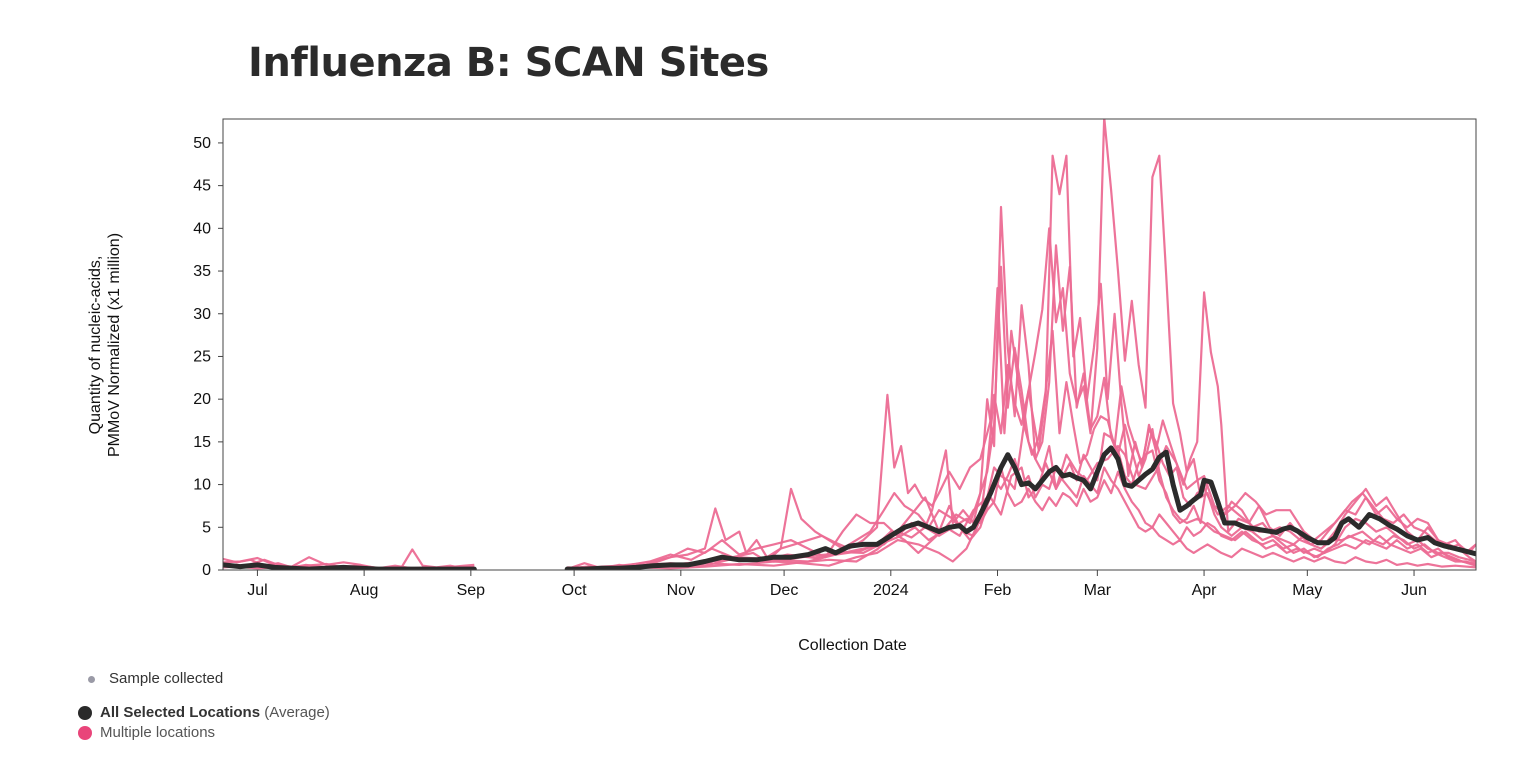 The height and width of the screenshot is (768, 1526). Describe the element at coordinates (681, 590) in the screenshot. I see `x-tick-label: Nov` at that location.